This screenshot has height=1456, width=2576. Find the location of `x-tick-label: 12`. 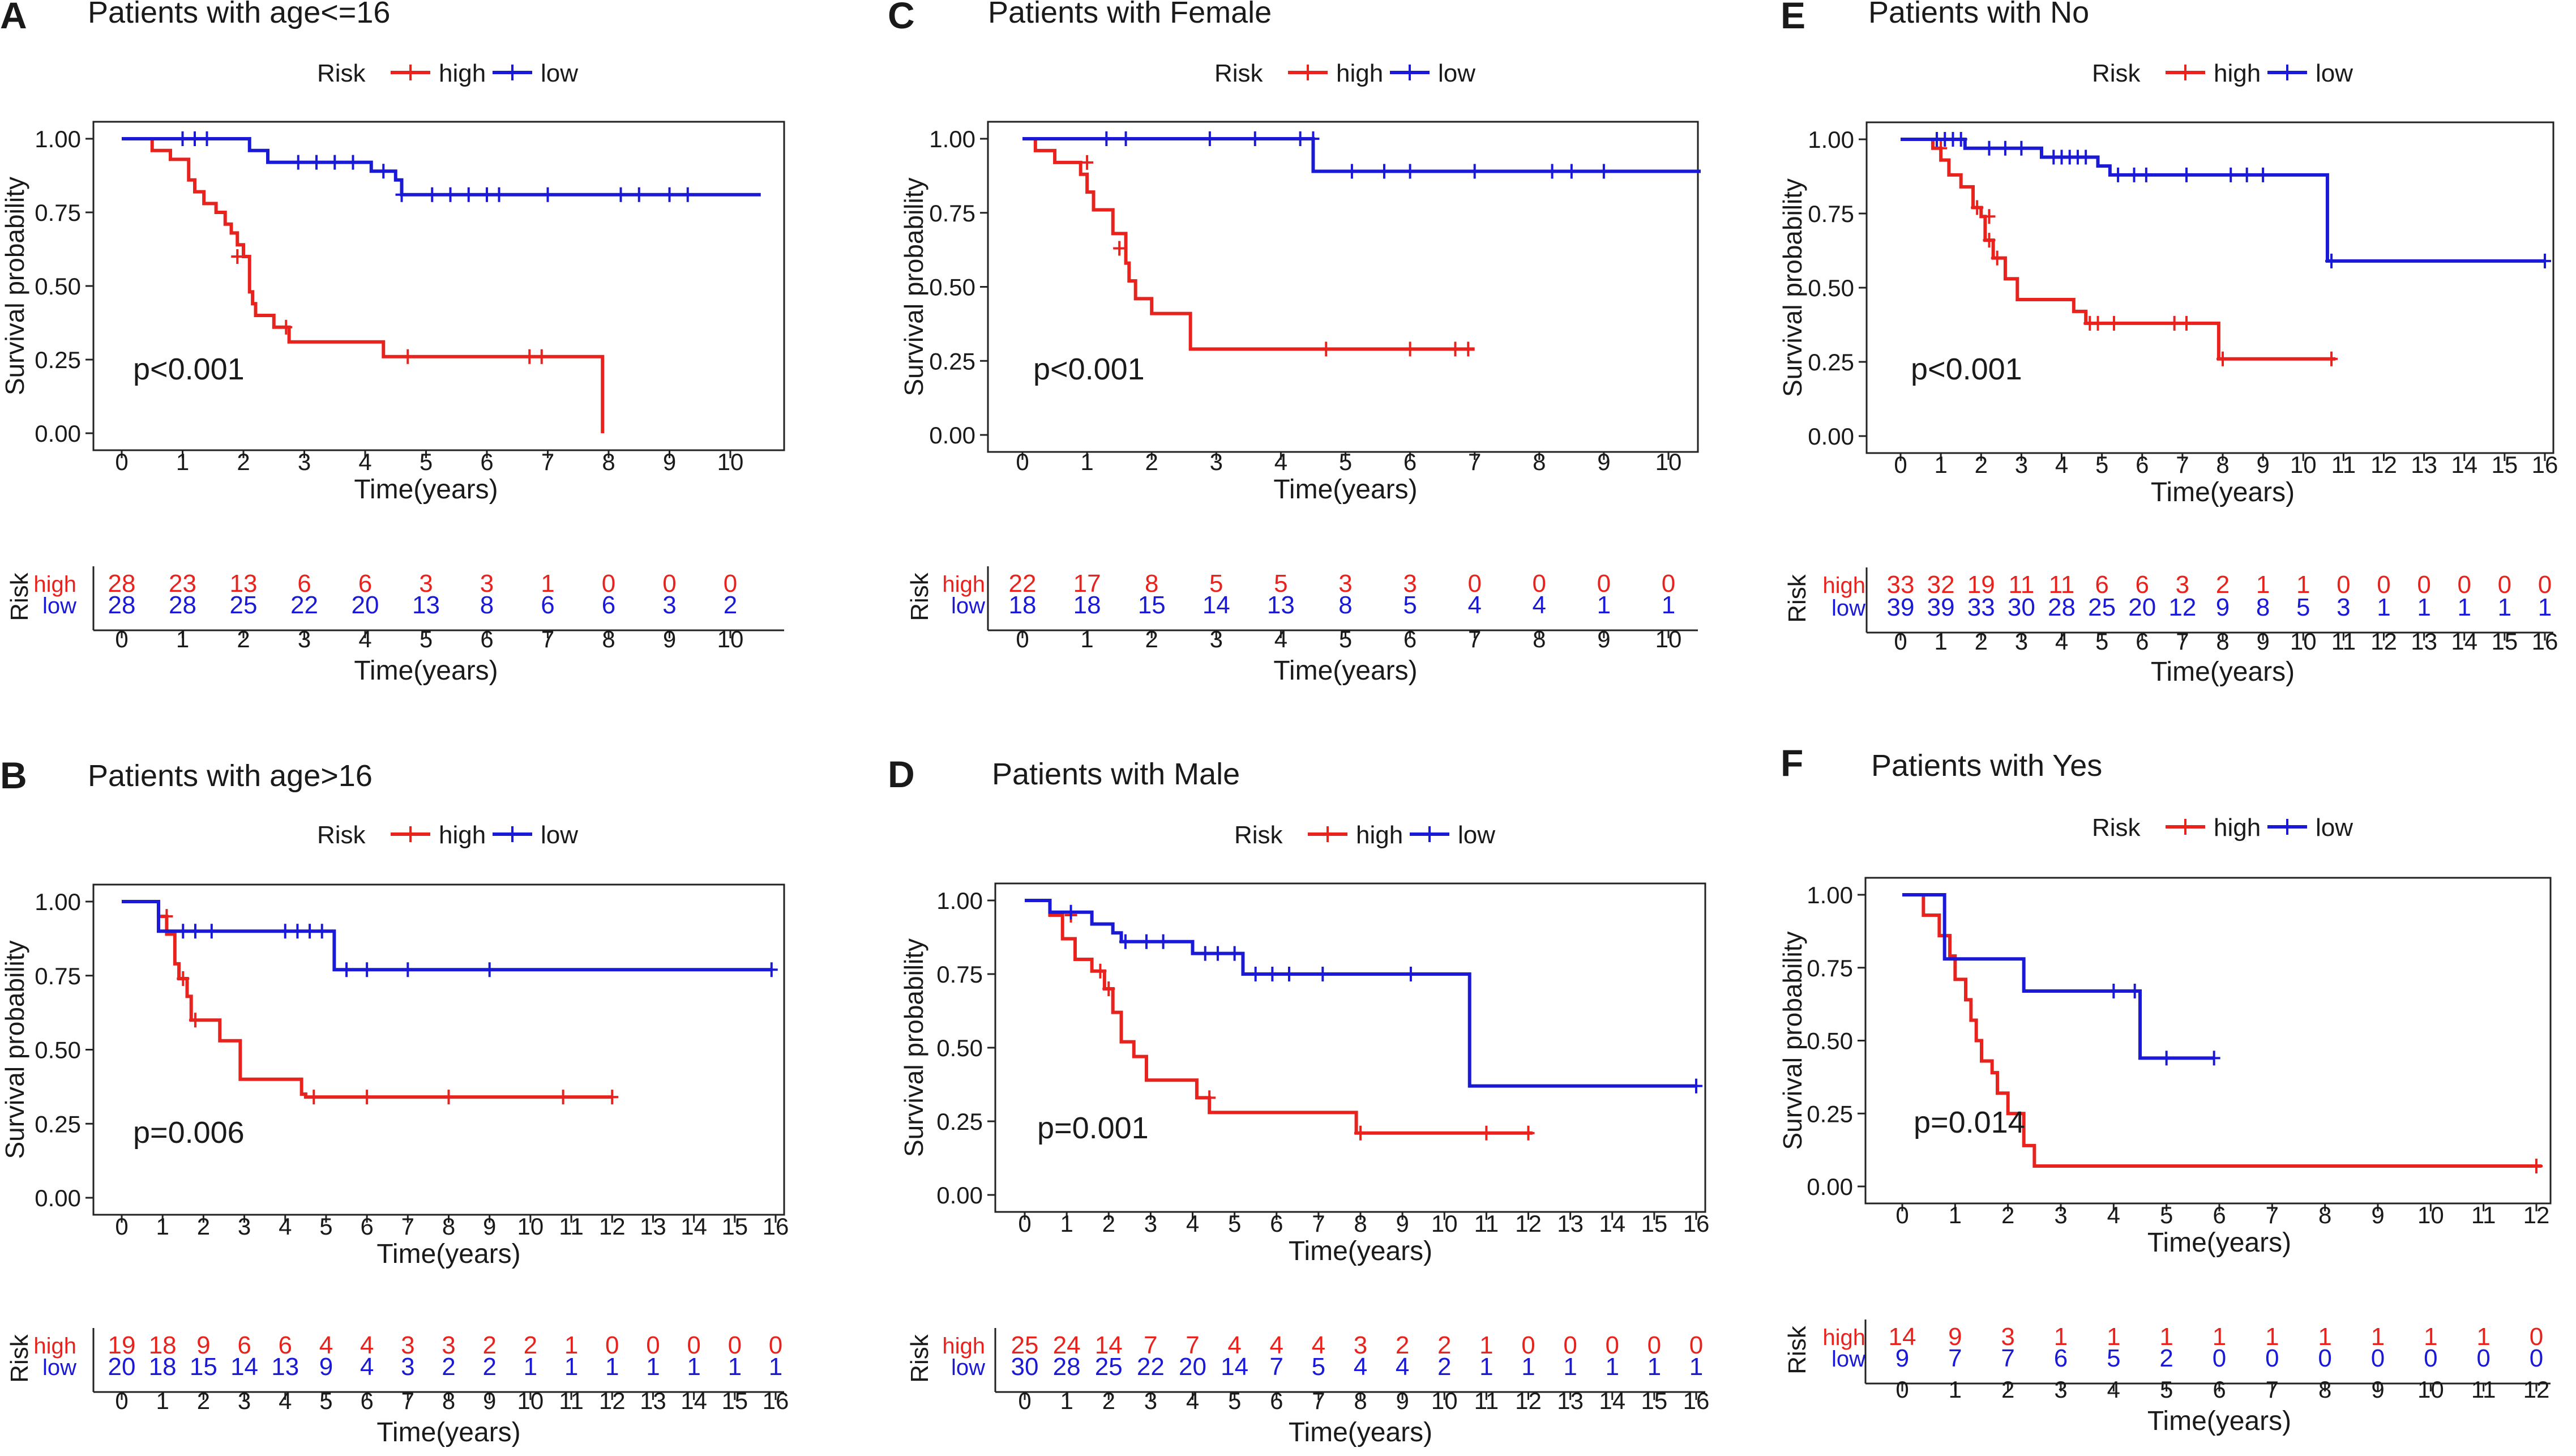

x-tick-label: 12 is located at coordinates (2383, 464).